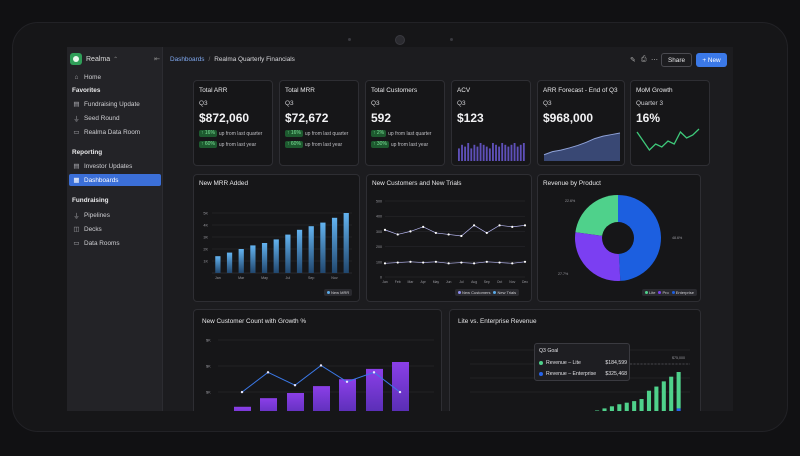 The width and height of the screenshot is (800, 456). What do you see at coordinates (682, 292) in the screenshot?
I see `legend-item: Enterprise` at bounding box center [682, 292].